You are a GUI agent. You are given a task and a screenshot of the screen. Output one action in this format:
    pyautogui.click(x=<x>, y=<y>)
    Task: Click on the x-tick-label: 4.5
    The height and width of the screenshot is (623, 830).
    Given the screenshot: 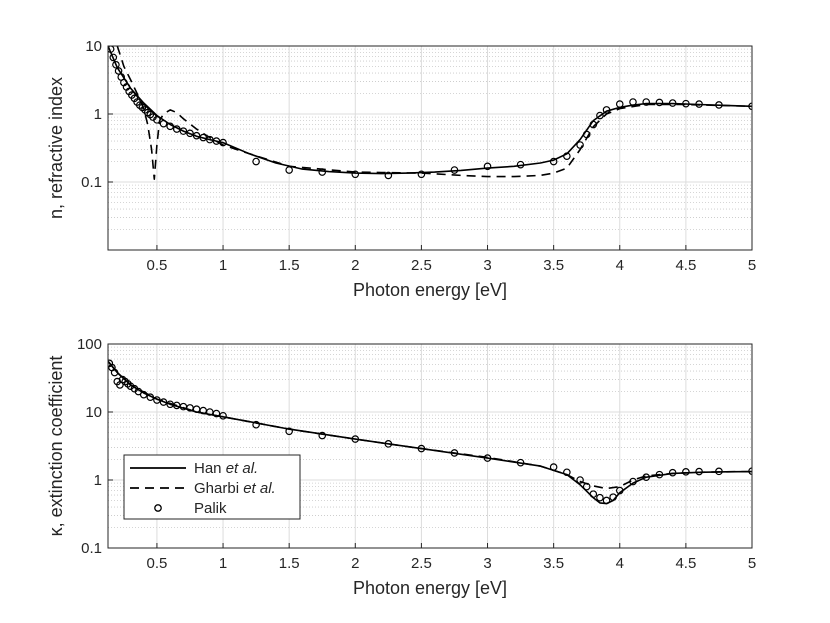 What is the action you would take?
    pyautogui.click(x=685, y=563)
    